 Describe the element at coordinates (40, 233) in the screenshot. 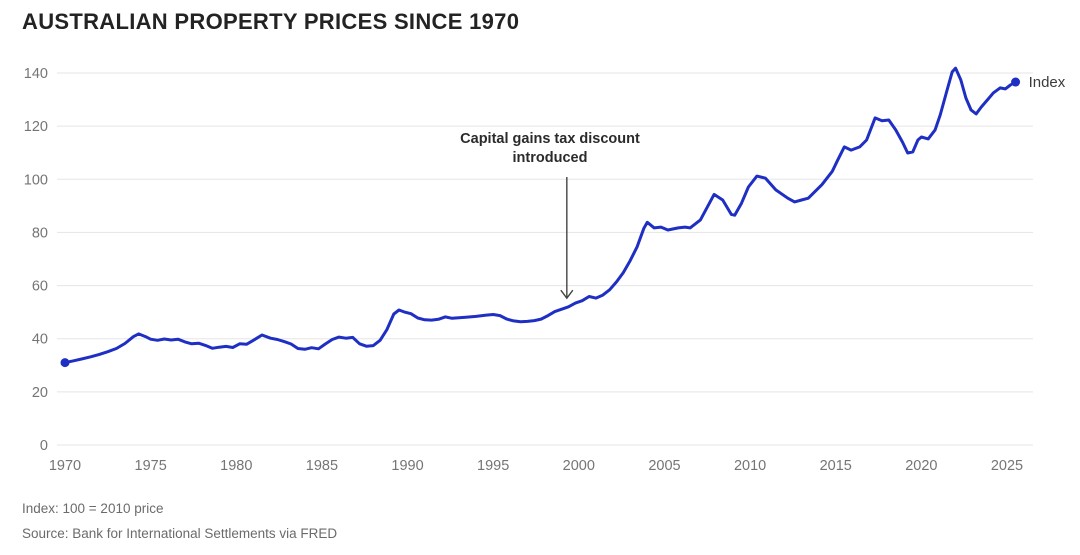

I see `y-tick-label-80: 80` at that location.